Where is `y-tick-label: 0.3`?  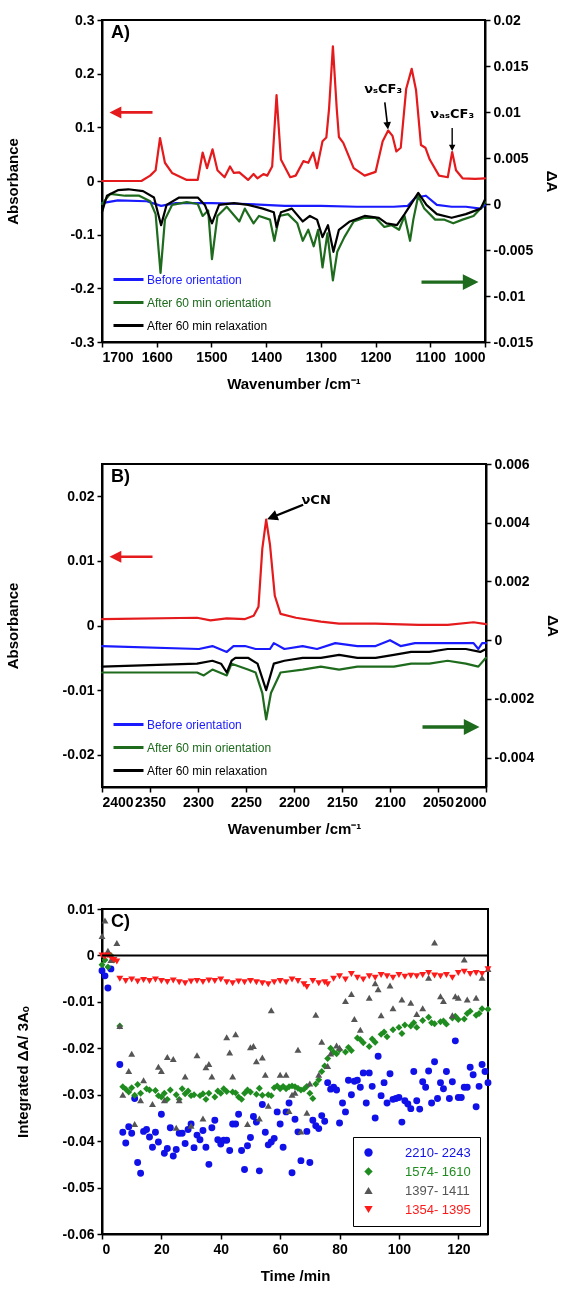
y-tick-label: 0.3 is located at coordinates (85, 19).